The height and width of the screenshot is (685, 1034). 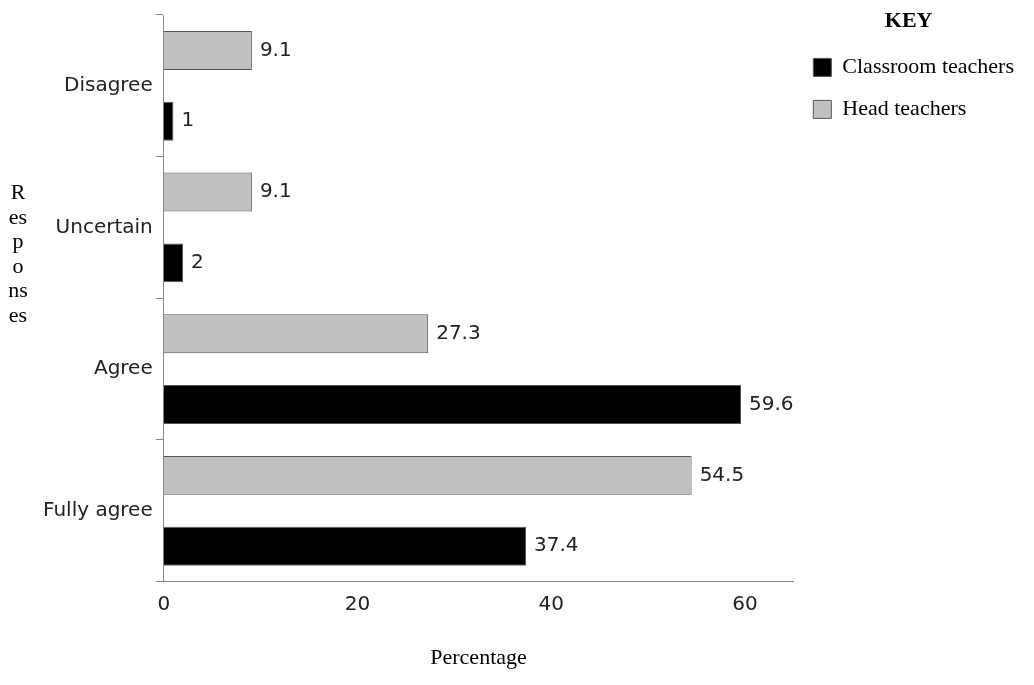 I want to click on data-label: 54.5, so click(x=722, y=473).